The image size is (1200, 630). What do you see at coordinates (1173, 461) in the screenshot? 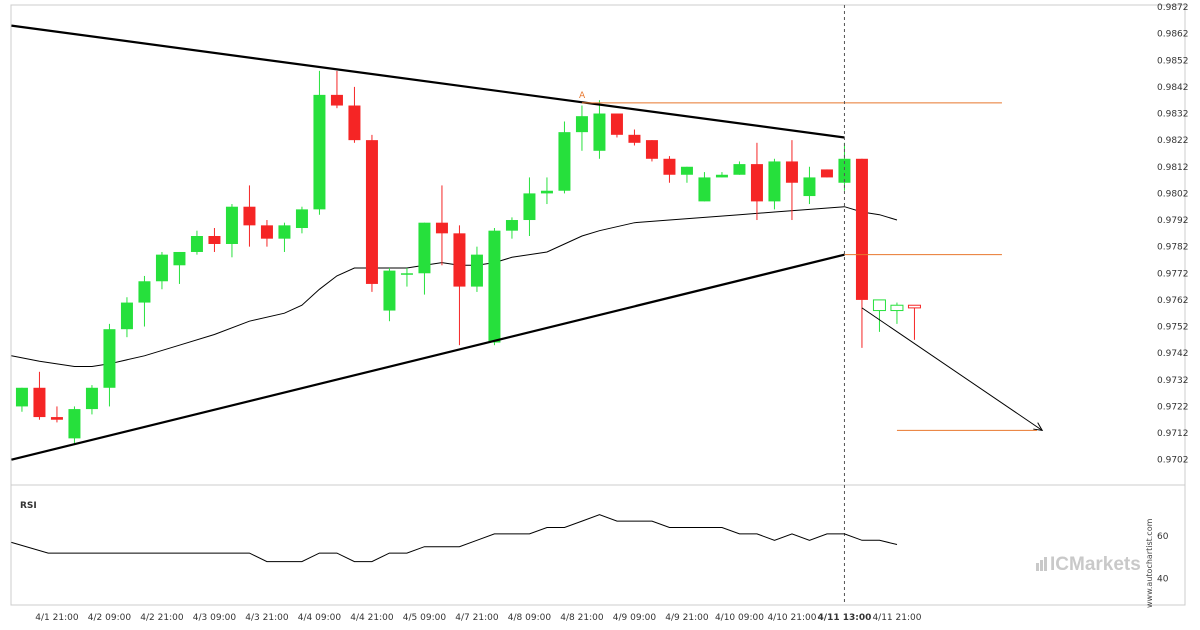
I see `price-tick-label: 0.9702` at bounding box center [1173, 461].